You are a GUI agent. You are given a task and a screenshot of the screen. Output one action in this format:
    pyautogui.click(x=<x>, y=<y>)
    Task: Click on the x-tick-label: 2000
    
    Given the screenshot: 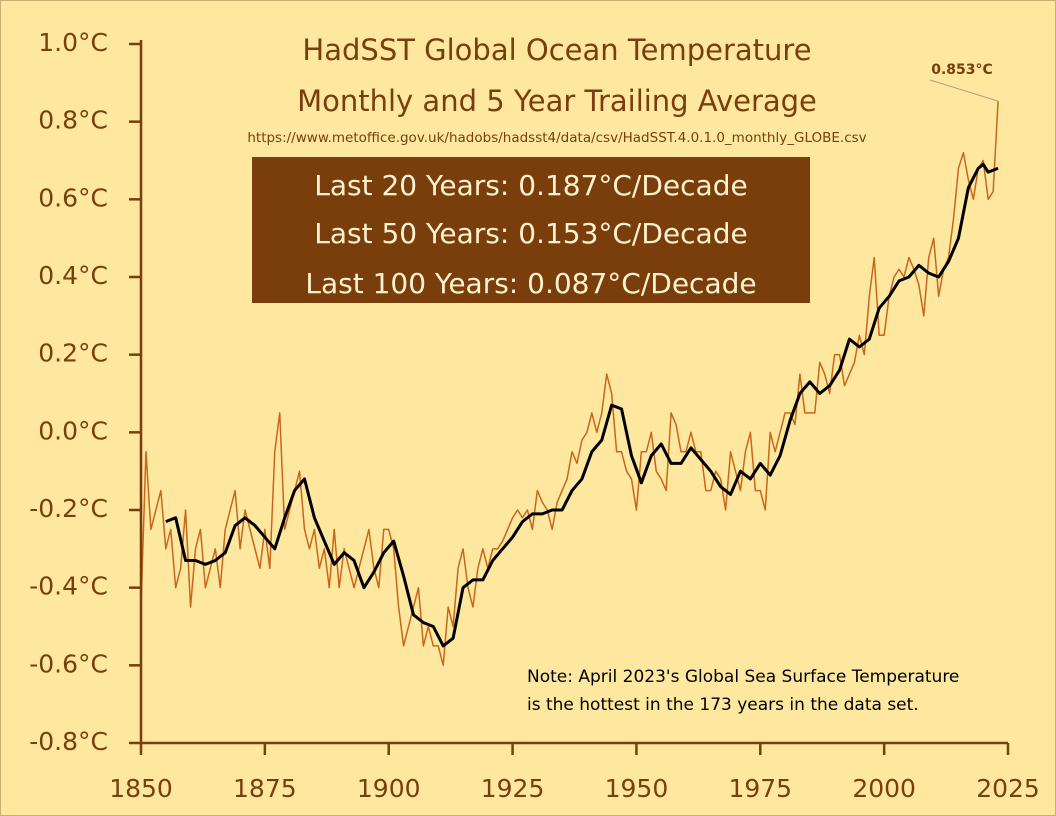 What is the action you would take?
    pyautogui.click(x=884, y=788)
    